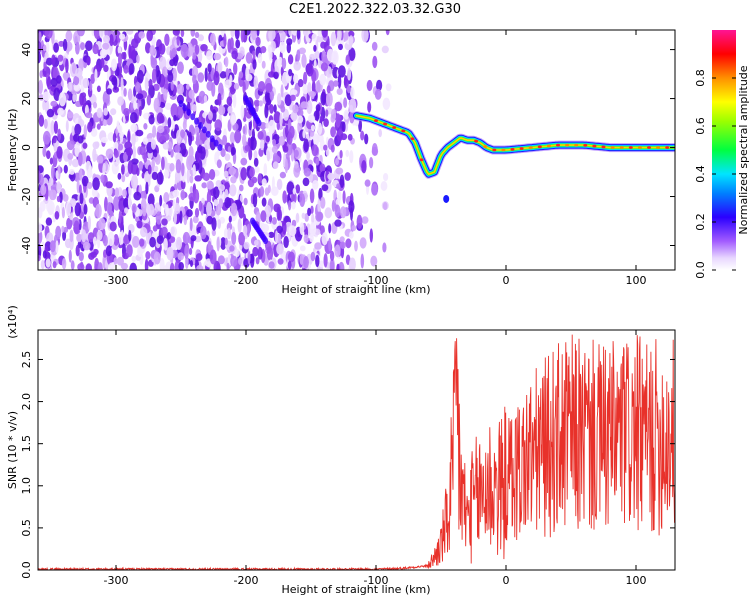  What do you see at coordinates (26, 246) in the screenshot?
I see `y-tick-label: -40` at bounding box center [26, 246].